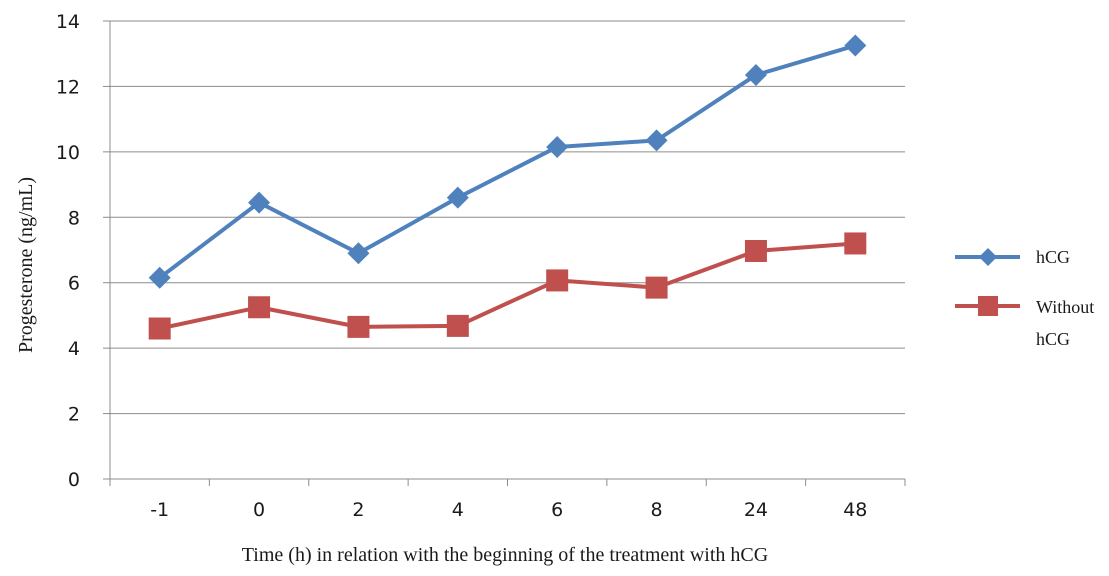  I want to click on legend-label-without-hcg-line2: hCG, so click(1053, 339).